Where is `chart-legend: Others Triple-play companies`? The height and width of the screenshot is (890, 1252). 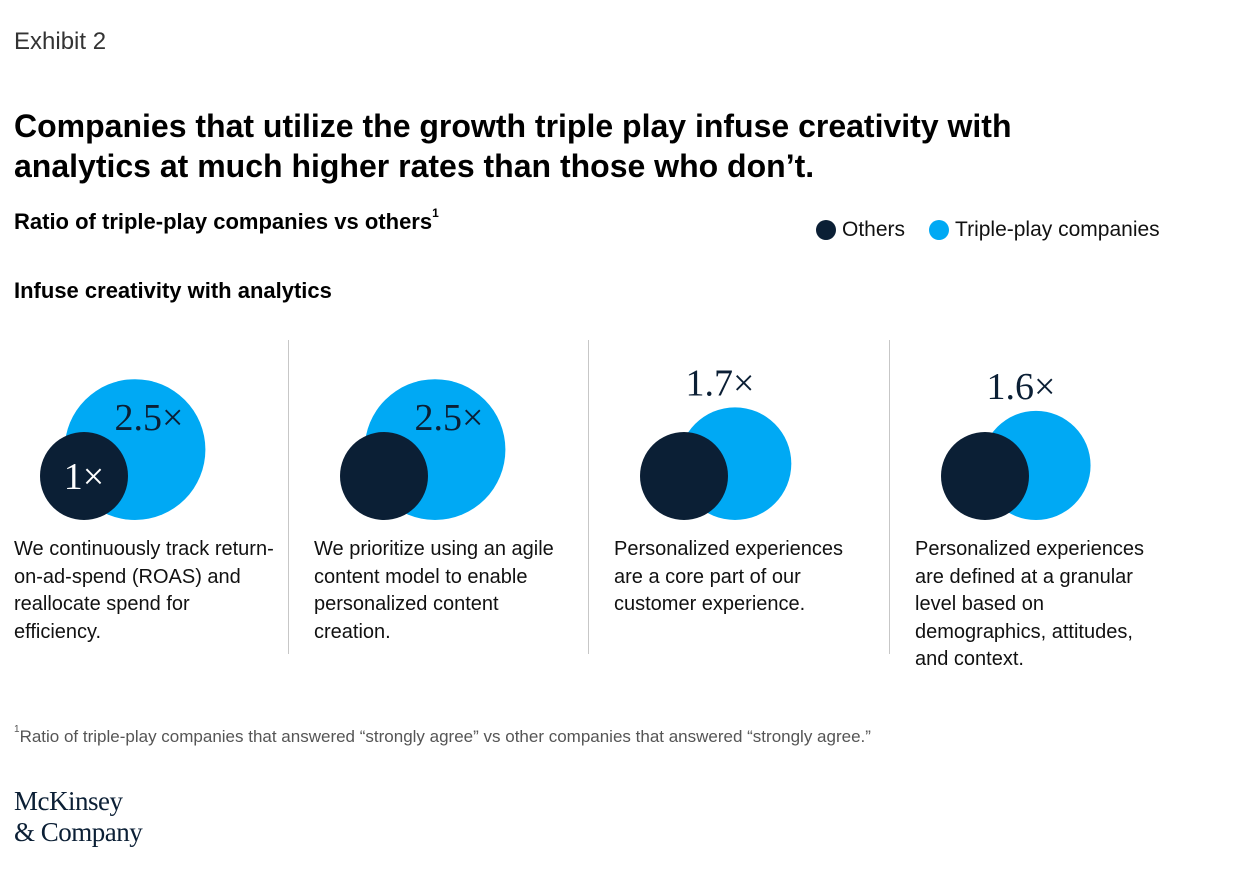
chart-legend: Others Triple-play companies is located at coordinates (988, 230).